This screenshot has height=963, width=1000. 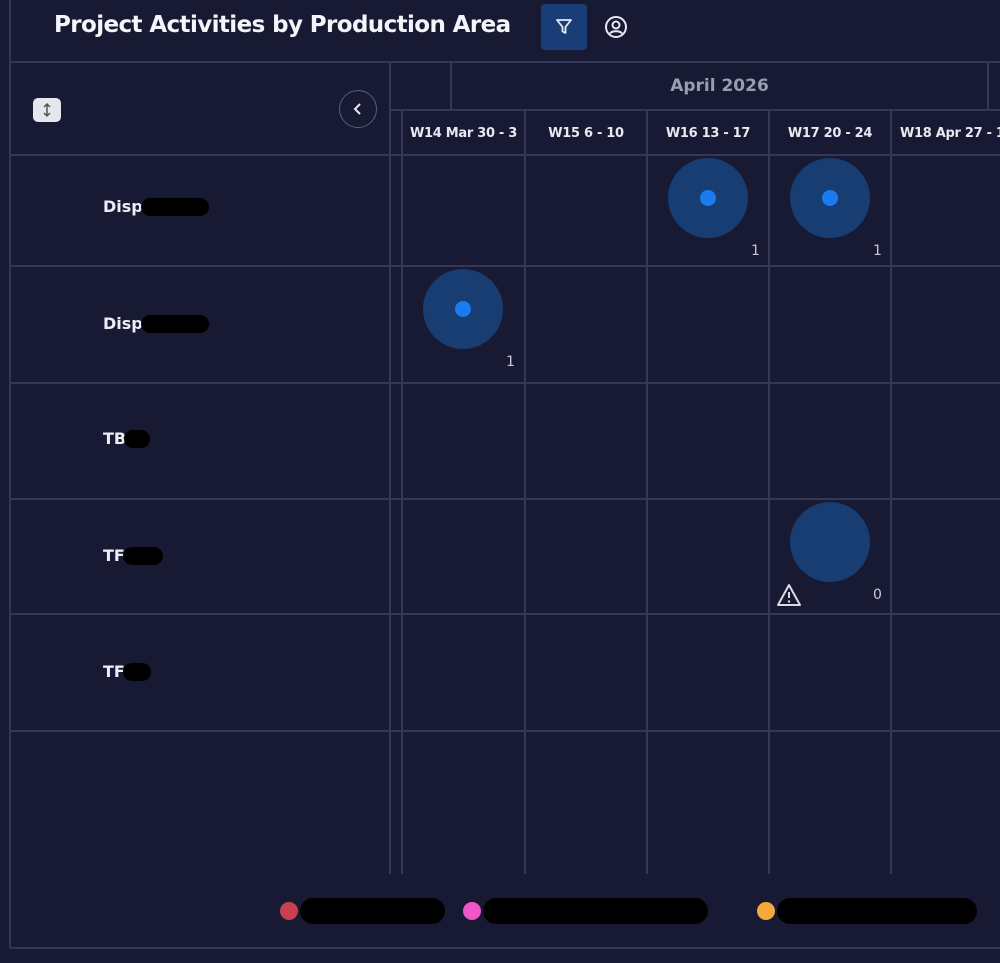 What do you see at coordinates (282, 25) in the screenshot?
I see `page-title: Project Activities by Production Area` at bounding box center [282, 25].